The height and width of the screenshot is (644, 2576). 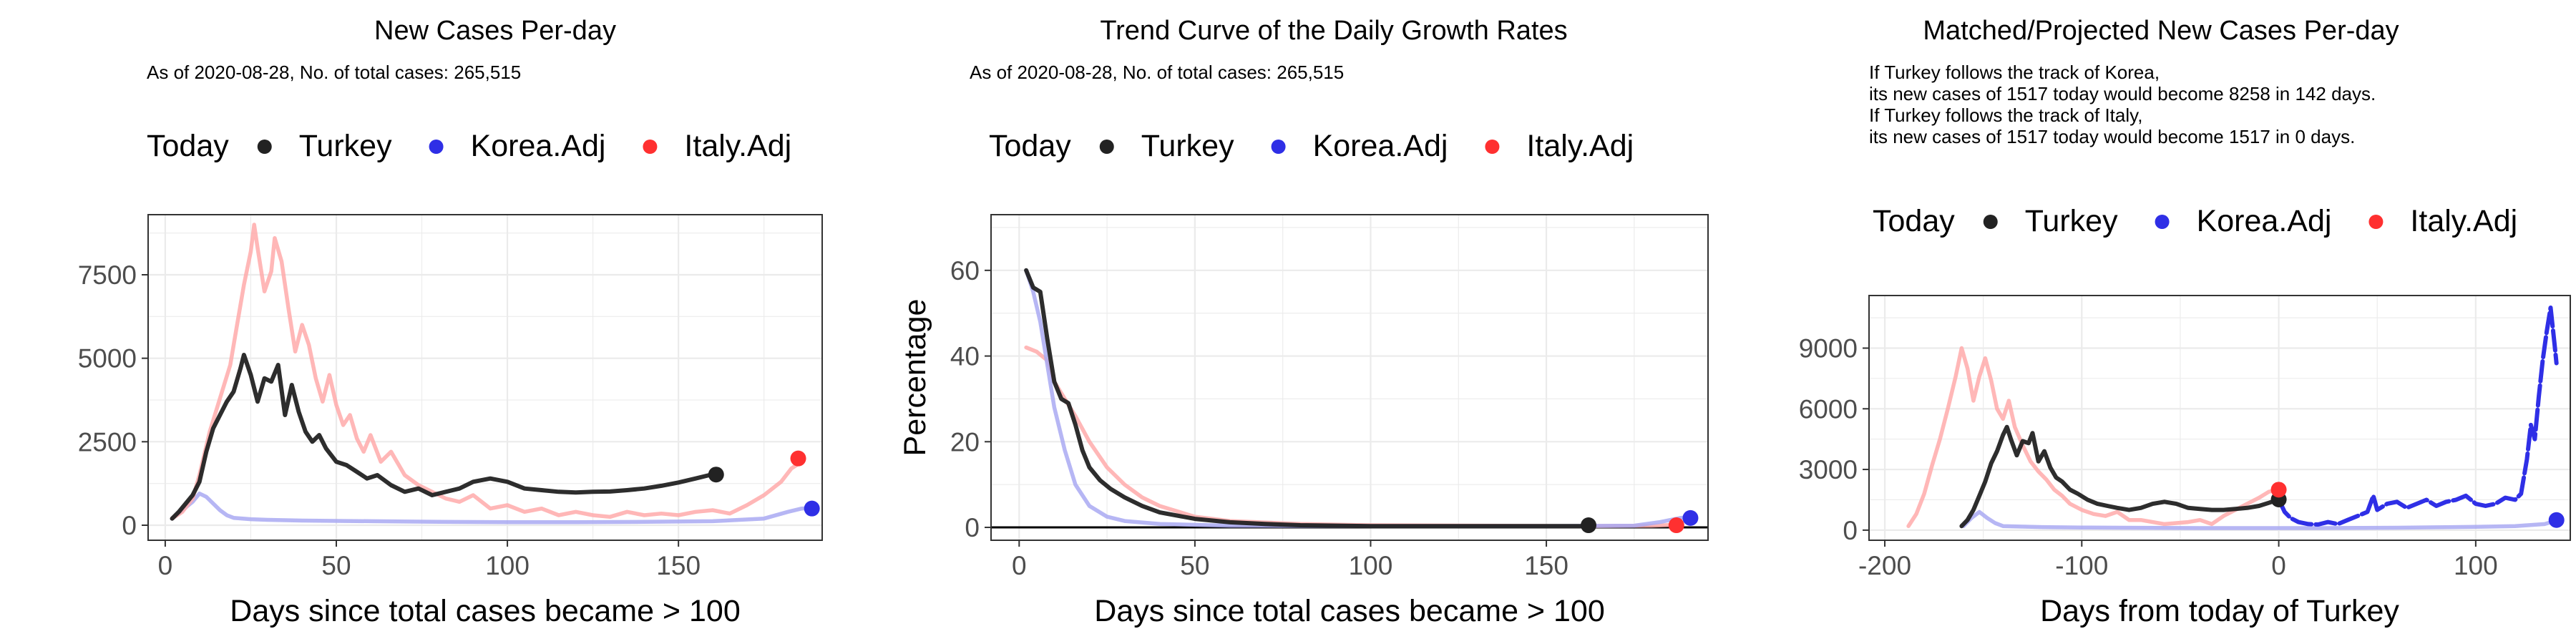 I want to click on panel-3-border, so click(x=2219, y=418).